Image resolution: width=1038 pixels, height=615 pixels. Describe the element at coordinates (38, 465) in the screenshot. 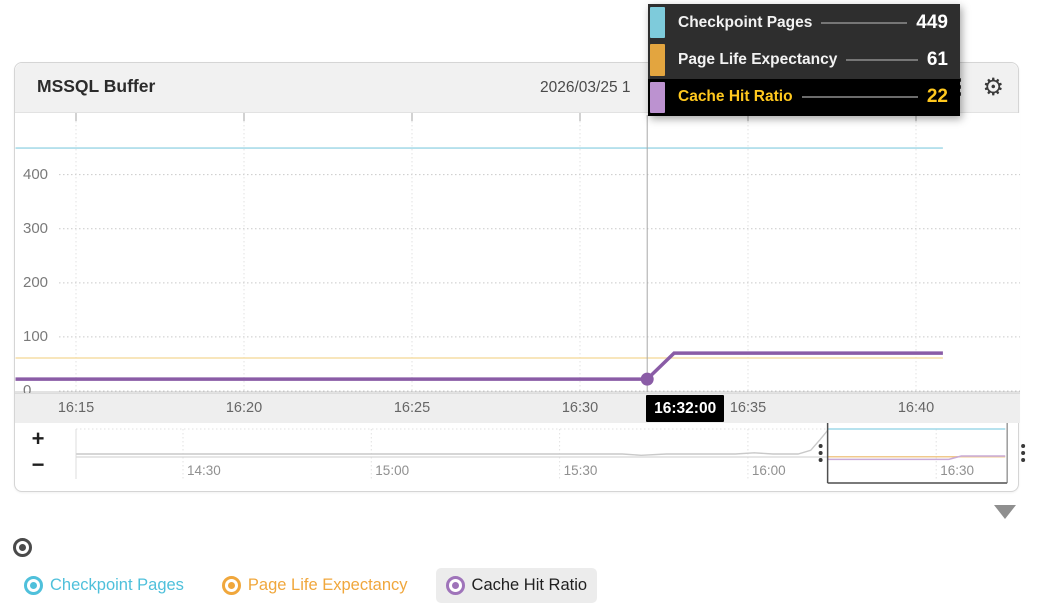

I see `zoom-out-button: −` at that location.